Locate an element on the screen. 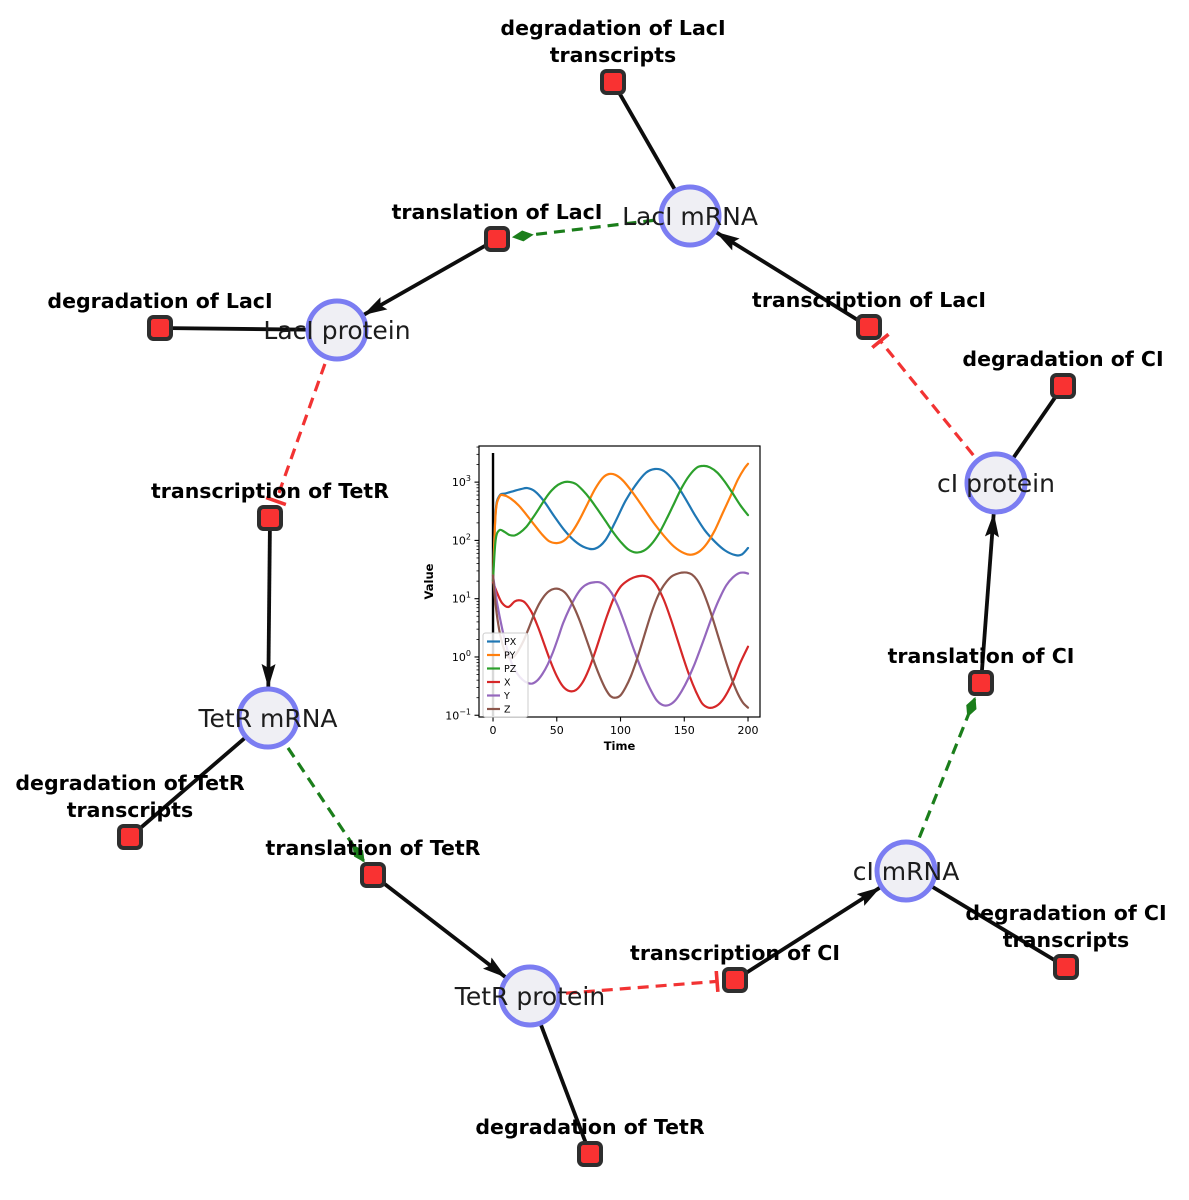 This screenshot has width=1189, height=1200. species-label-ci_mrna: cI mRNA is located at coordinates (906, 871).